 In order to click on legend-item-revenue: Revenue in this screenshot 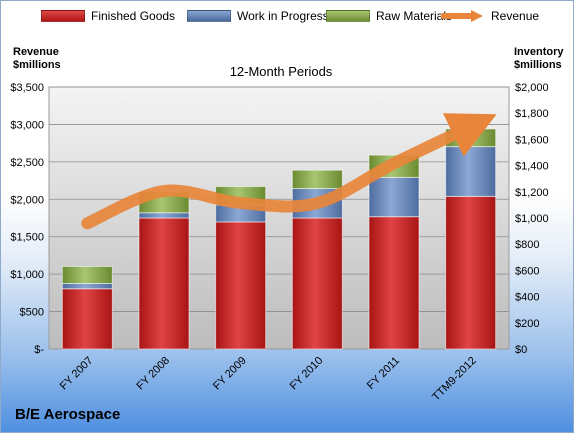, I will do `click(490, 16)`.